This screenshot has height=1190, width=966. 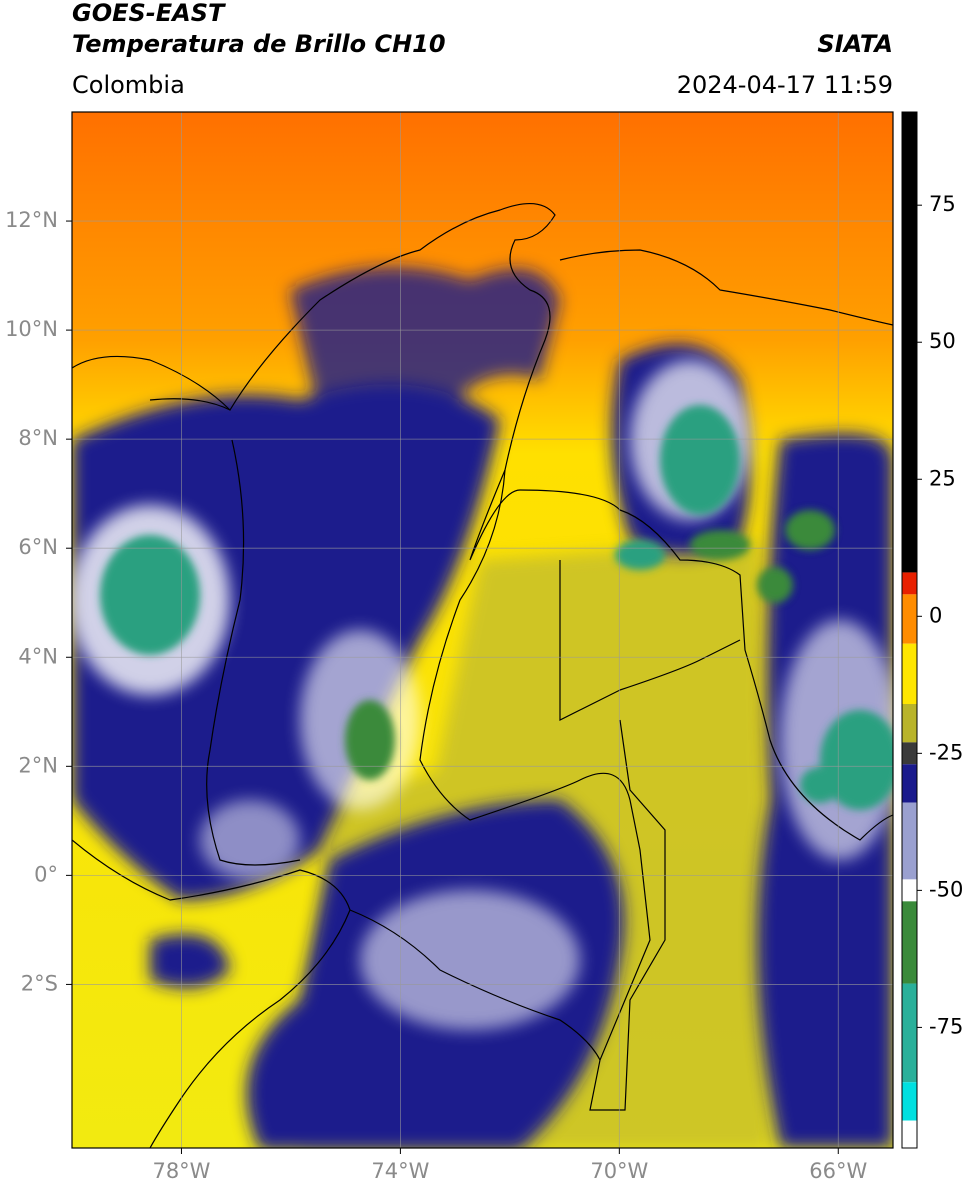 I want to click on colorbar-frame, so click(x=909, y=630).